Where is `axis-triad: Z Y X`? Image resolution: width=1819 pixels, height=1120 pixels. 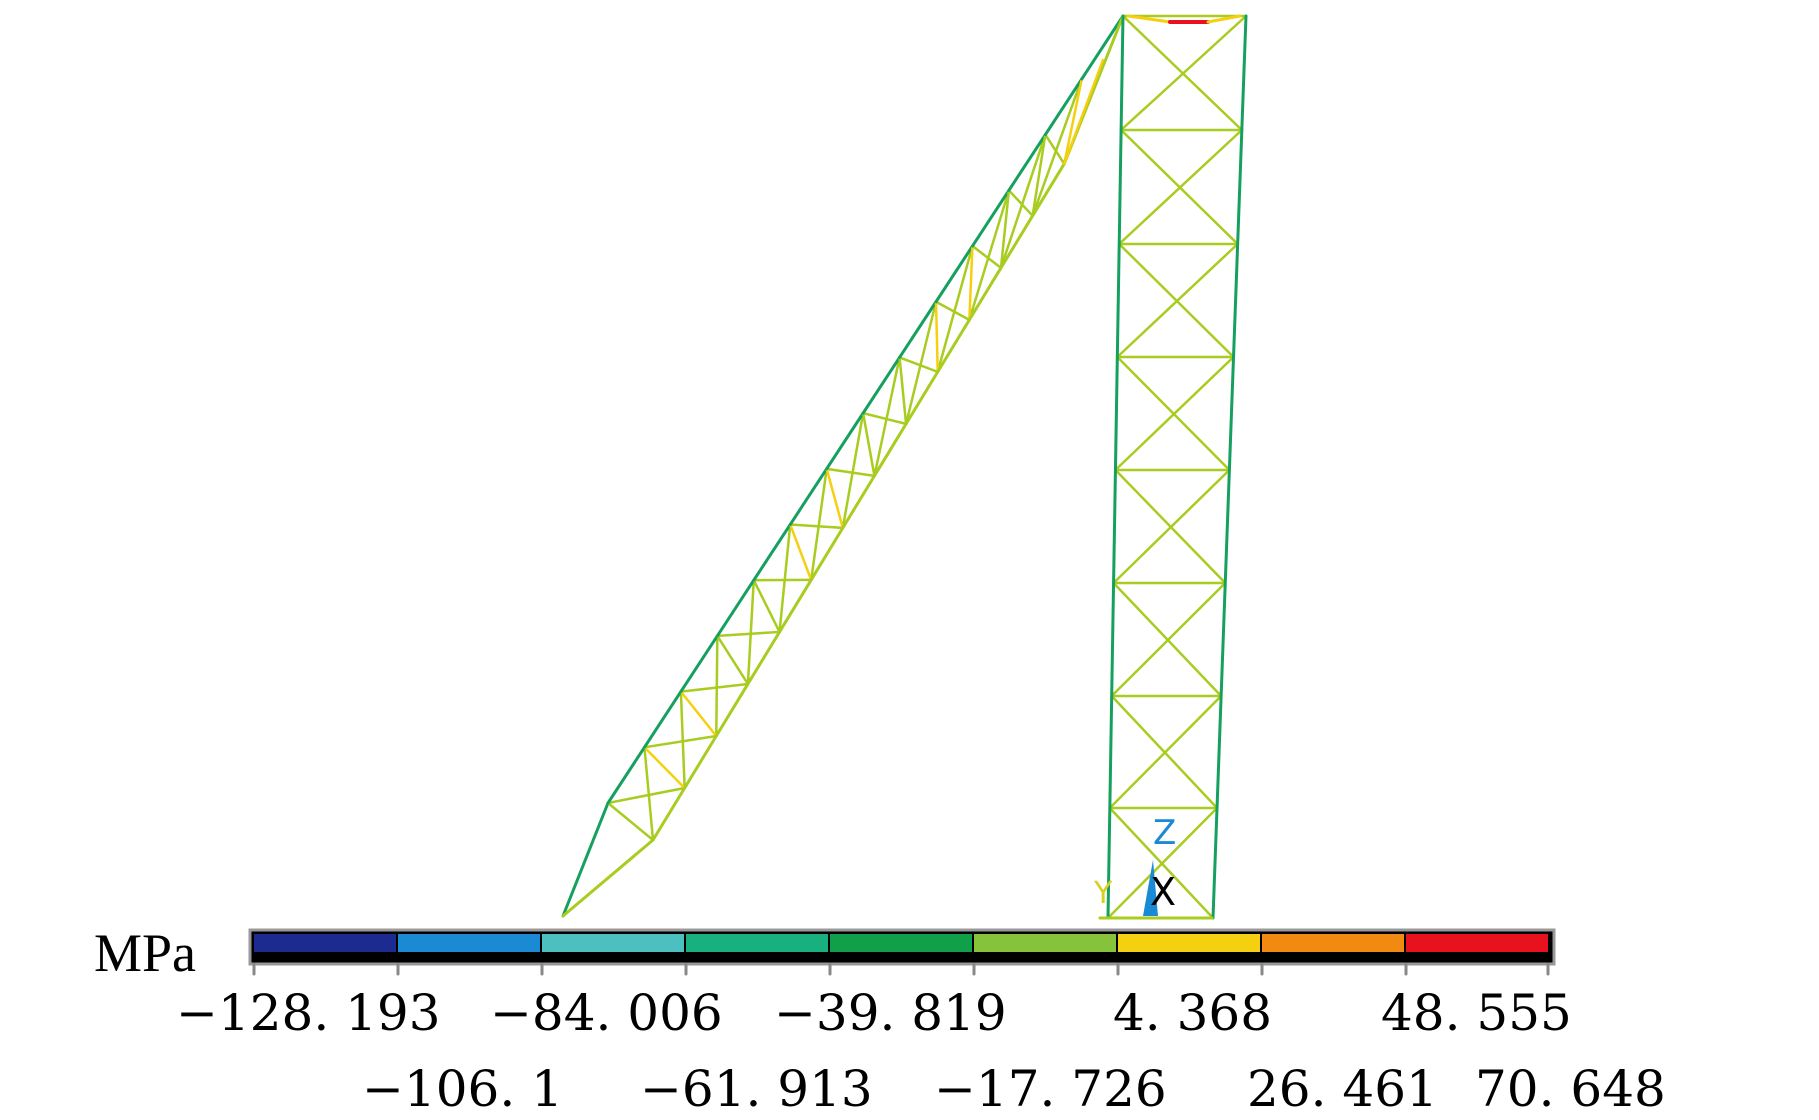
axis-triad: Z Y X is located at coordinates (1134, 864).